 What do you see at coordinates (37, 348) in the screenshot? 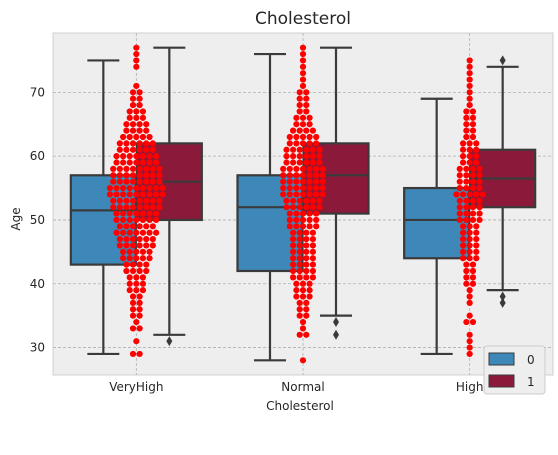
I see `y-tick-label: 30` at bounding box center [37, 348].